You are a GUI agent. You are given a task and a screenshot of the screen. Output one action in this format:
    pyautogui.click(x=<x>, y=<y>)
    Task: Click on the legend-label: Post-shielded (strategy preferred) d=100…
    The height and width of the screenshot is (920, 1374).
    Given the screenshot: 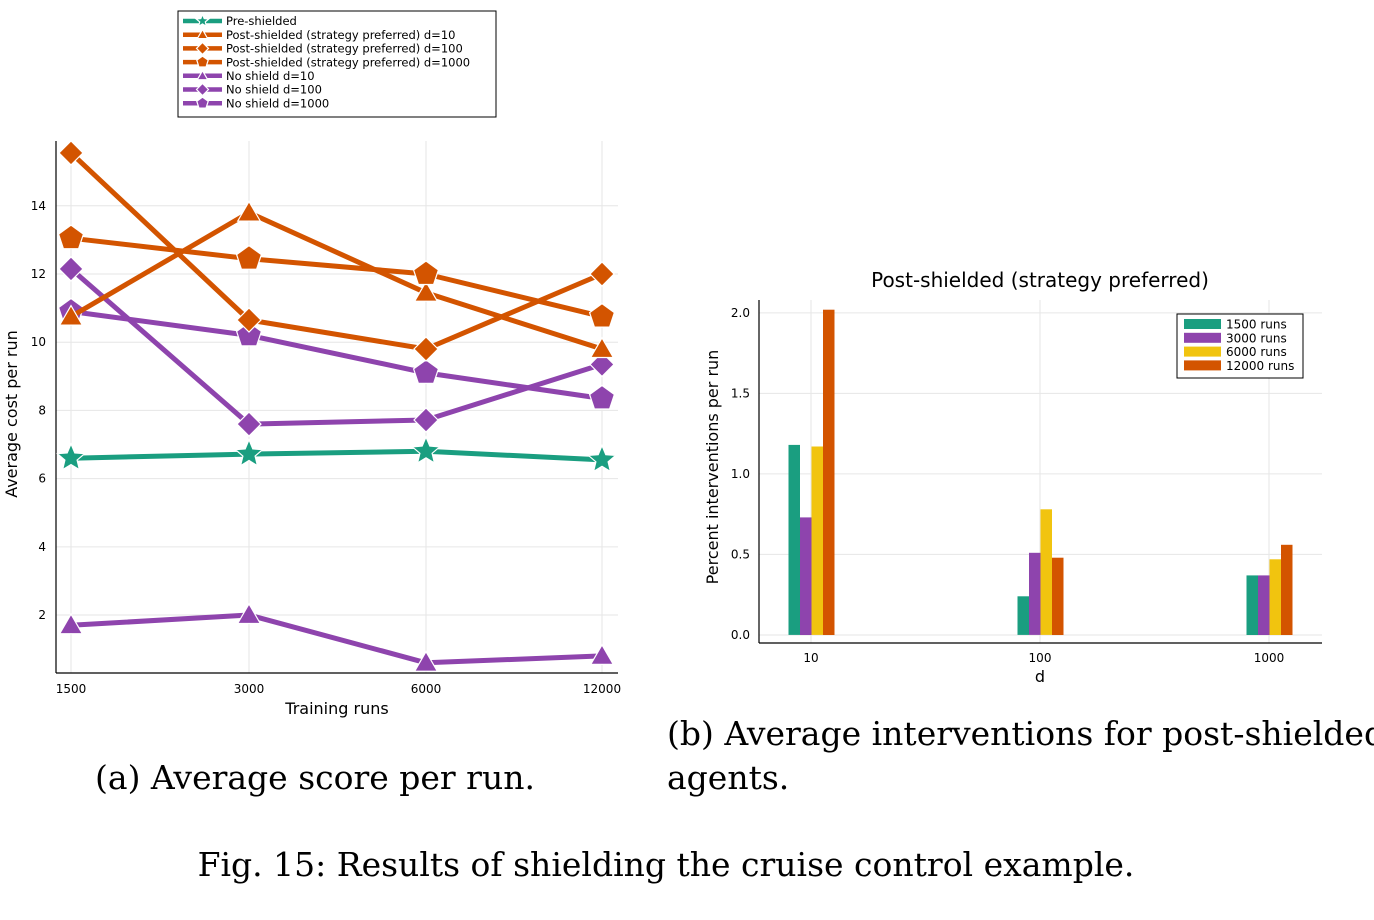 What is the action you would take?
    pyautogui.click(x=348, y=62)
    